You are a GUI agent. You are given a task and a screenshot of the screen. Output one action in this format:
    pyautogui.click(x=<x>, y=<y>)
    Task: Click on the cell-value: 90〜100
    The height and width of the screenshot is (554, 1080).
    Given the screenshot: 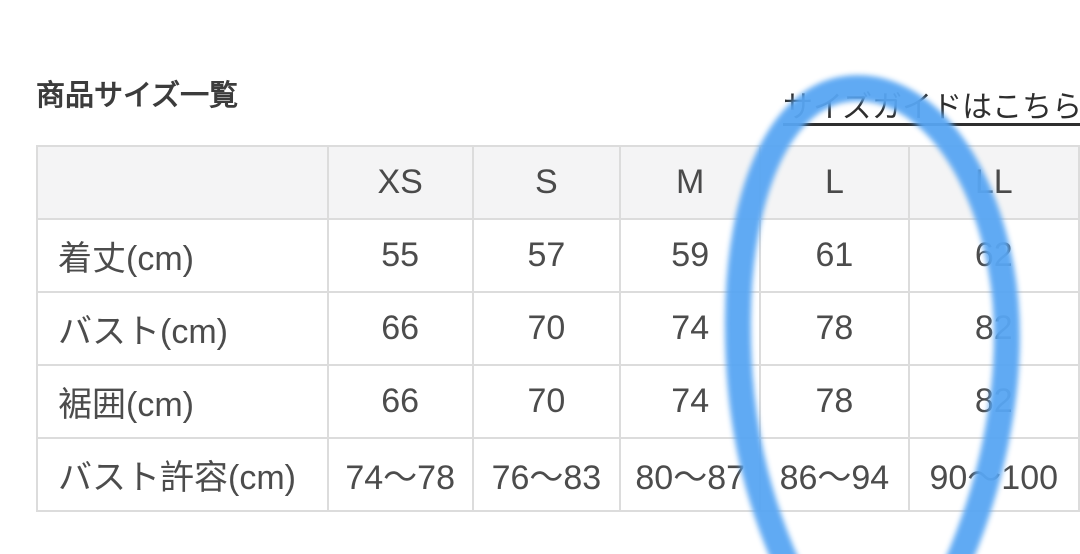 What is the action you would take?
    pyautogui.click(x=993, y=474)
    